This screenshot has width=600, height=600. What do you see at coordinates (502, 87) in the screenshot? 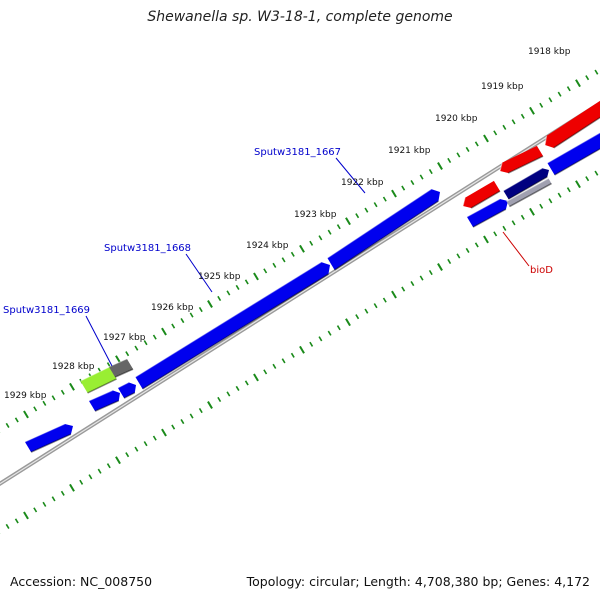
I see `kbp-label: 1919 kbp` at bounding box center [502, 87].